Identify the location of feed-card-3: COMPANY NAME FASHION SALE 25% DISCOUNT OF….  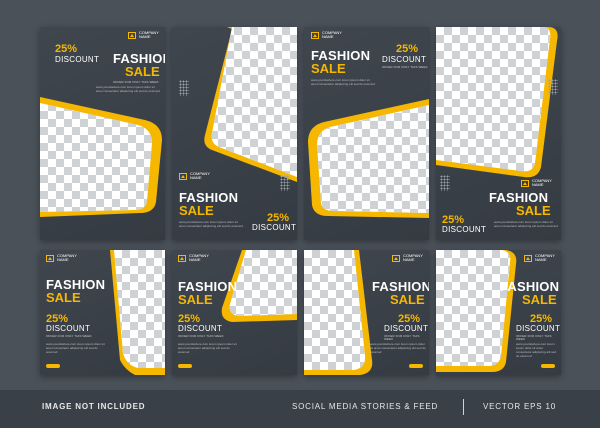
(366, 312).